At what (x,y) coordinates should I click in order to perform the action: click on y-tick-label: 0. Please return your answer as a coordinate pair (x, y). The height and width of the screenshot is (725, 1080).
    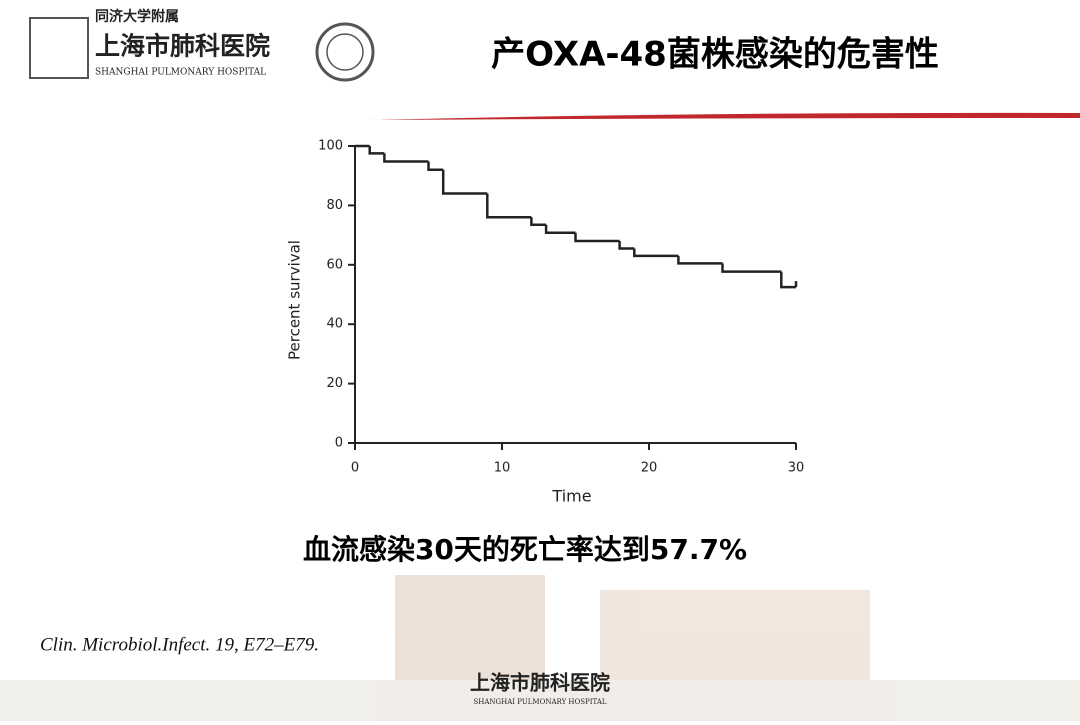
    Looking at the image, I should click on (339, 443).